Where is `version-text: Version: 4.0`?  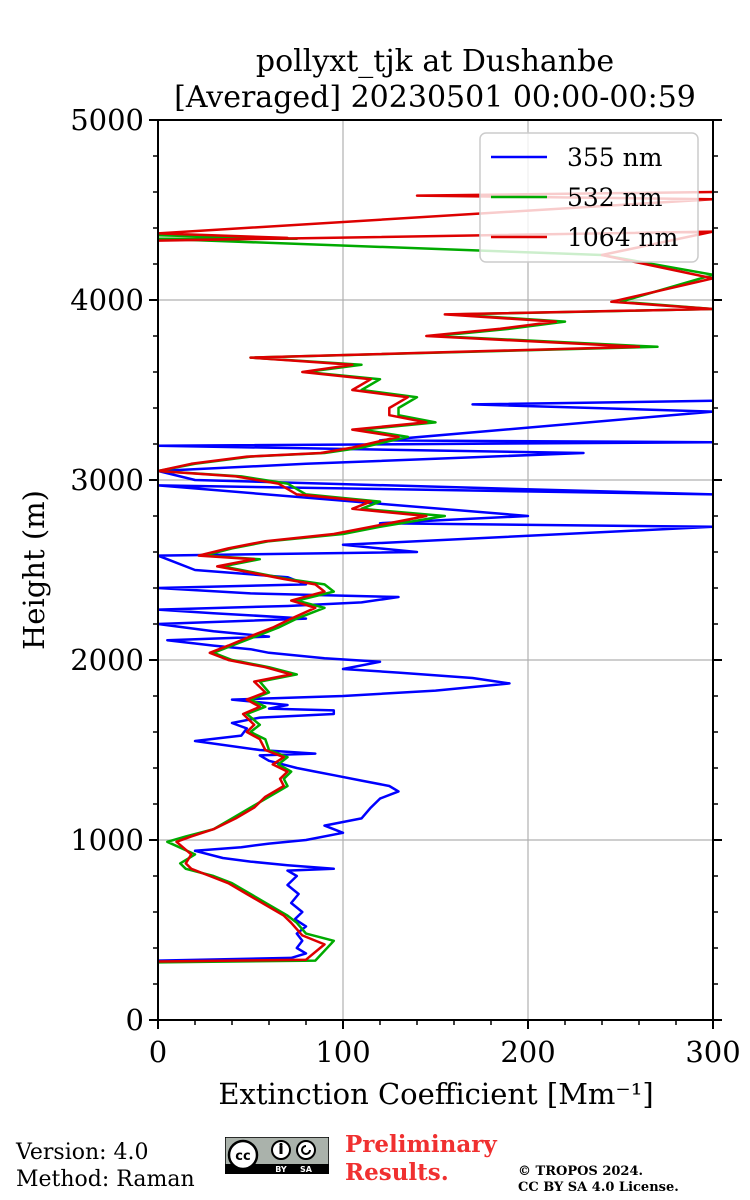
version-text: Version: 4.0 is located at coordinates (82, 1152).